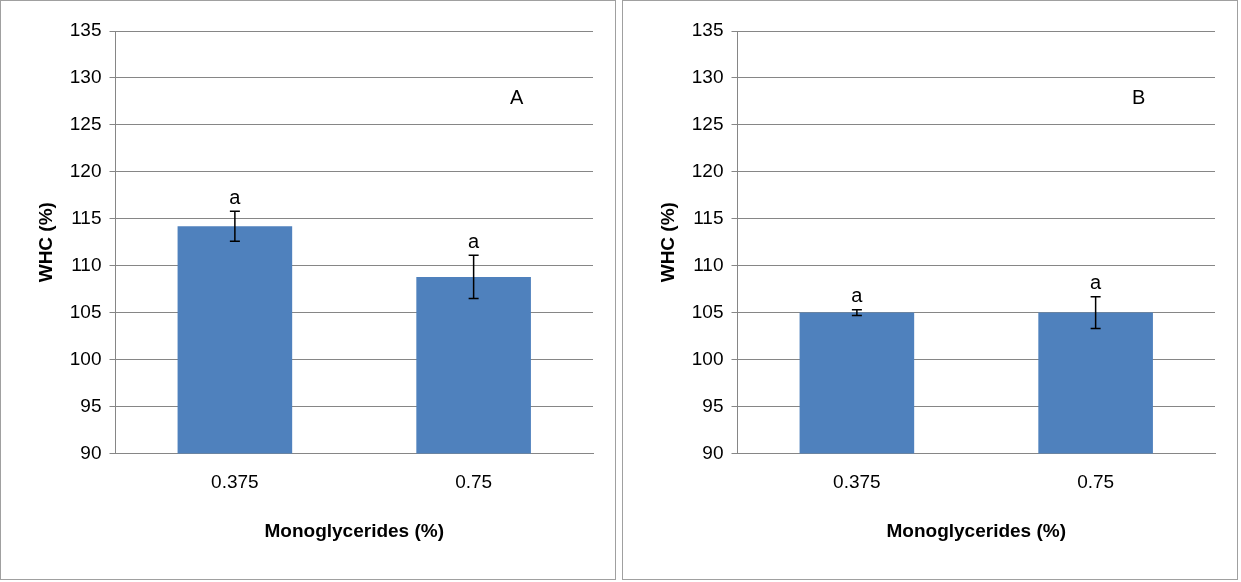 This screenshot has height=582, width=1241. What do you see at coordinates (516, 97) in the screenshot?
I see `annotation: A` at bounding box center [516, 97].